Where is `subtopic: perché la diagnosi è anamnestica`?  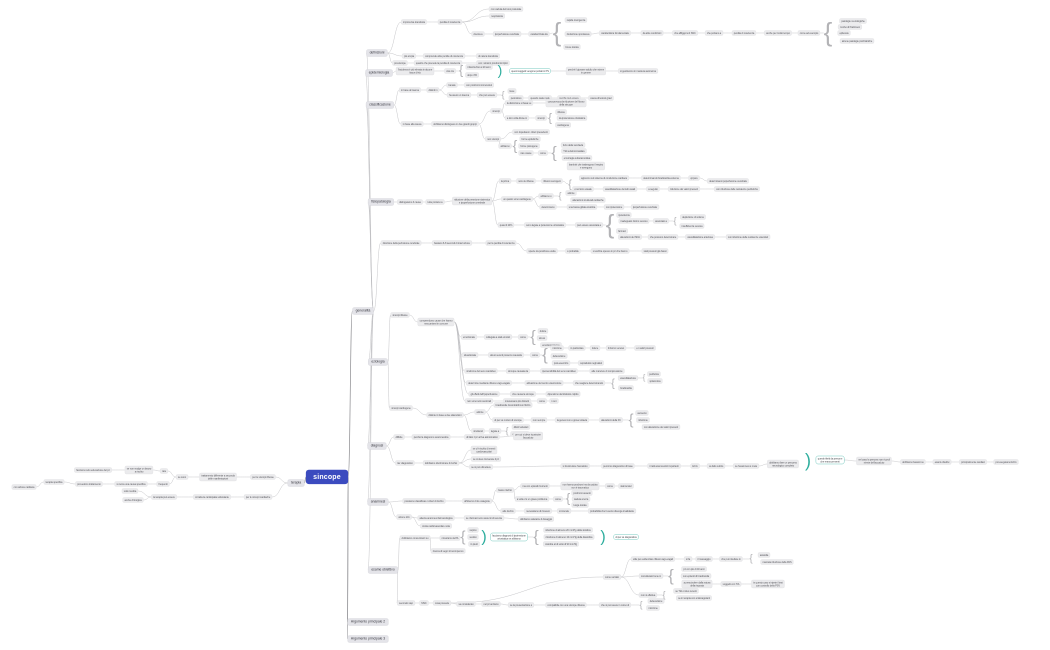 subtopic: perché la diagnosi è anamnestica is located at coordinates (431, 437).